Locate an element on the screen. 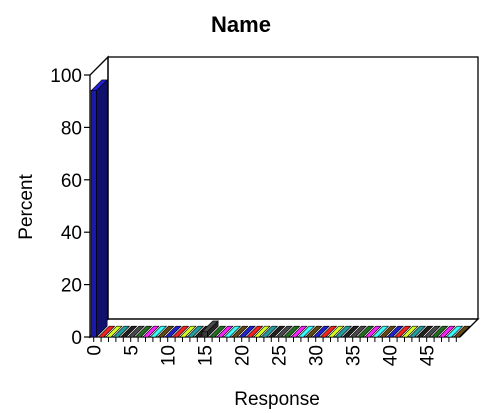 The height and width of the screenshot is (413, 485). chart-title: Name is located at coordinates (241, 24).